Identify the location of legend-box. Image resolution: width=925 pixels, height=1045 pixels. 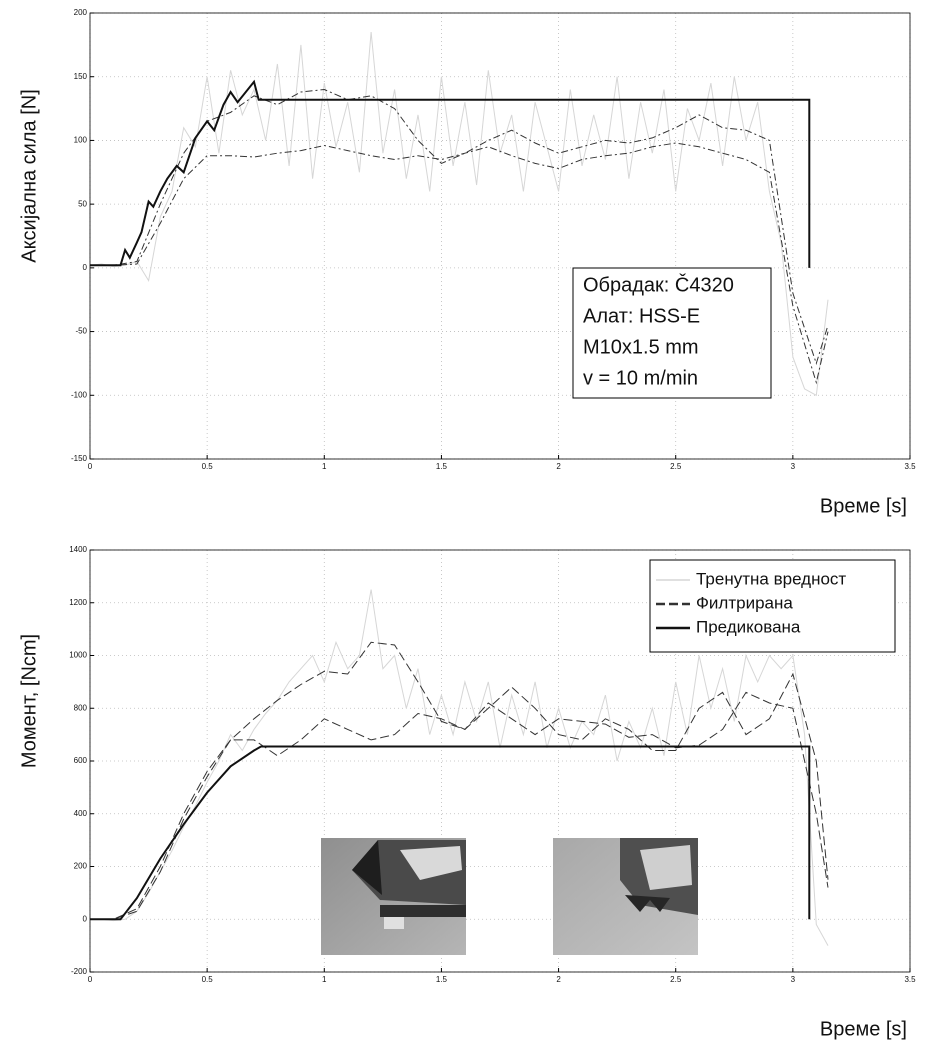
(772, 606).